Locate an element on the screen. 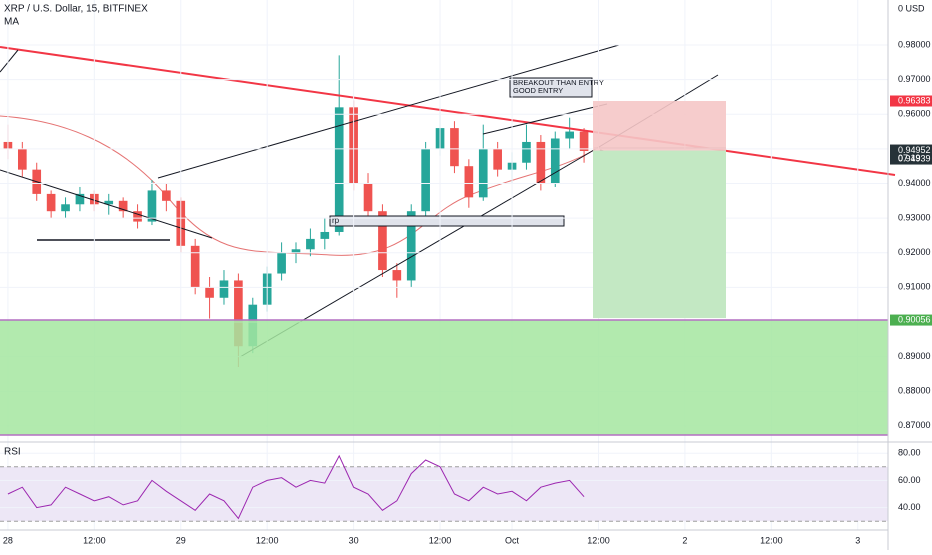 The image size is (932, 555). y-tick-label: 0.91000 is located at coordinates (914, 287).